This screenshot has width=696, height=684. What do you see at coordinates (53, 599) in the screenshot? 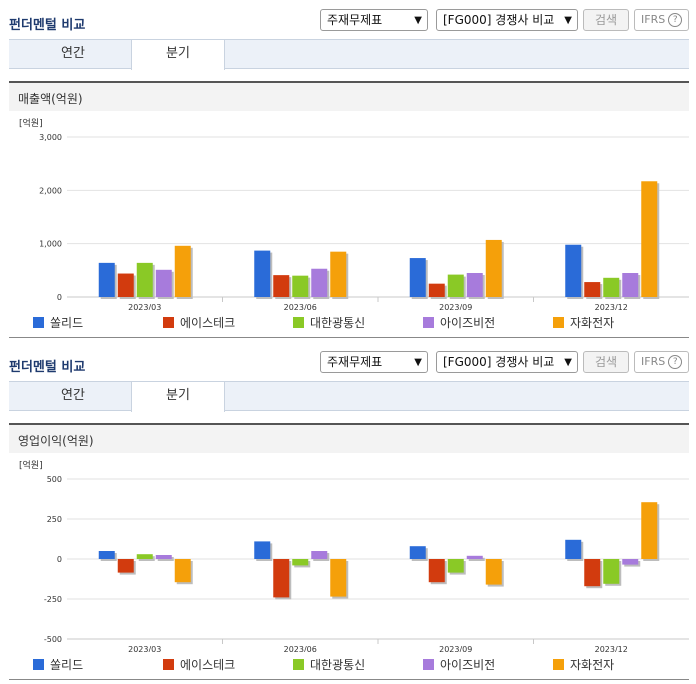
I see `y-tick-label: -250` at bounding box center [53, 599].